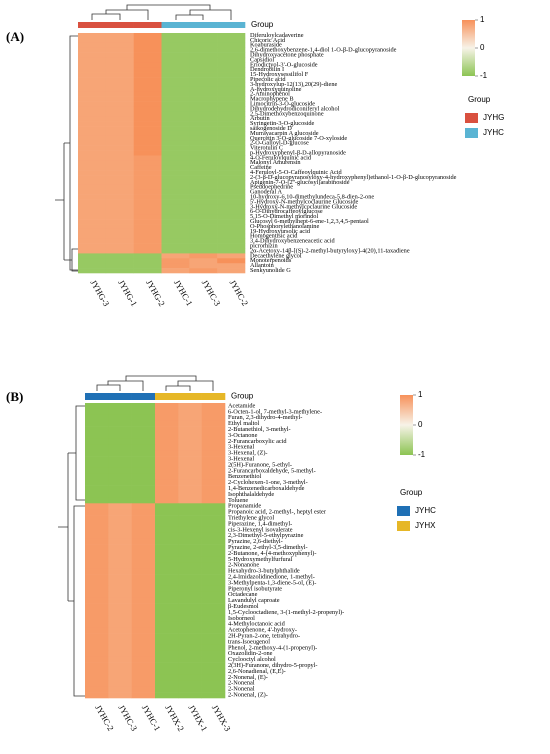 This screenshot has height=754, width=550. I want to click on row-label: Capsidiol, so click(262, 59).